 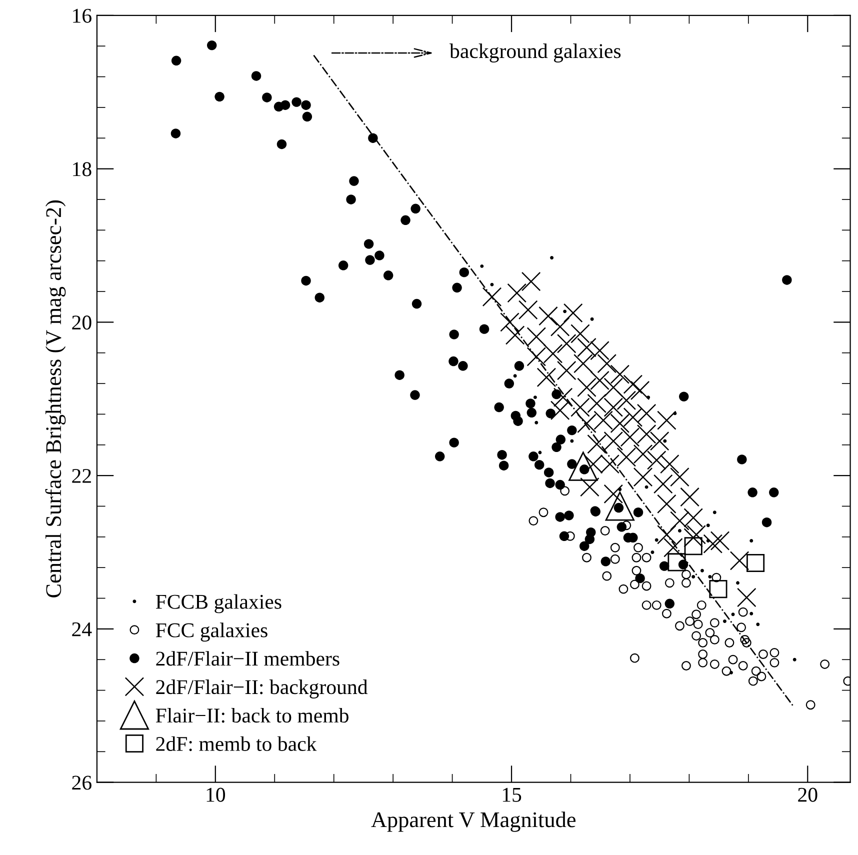 What do you see at coordinates (219, 604) in the screenshot?
I see `legend-label: FCCB galaxies` at bounding box center [219, 604].